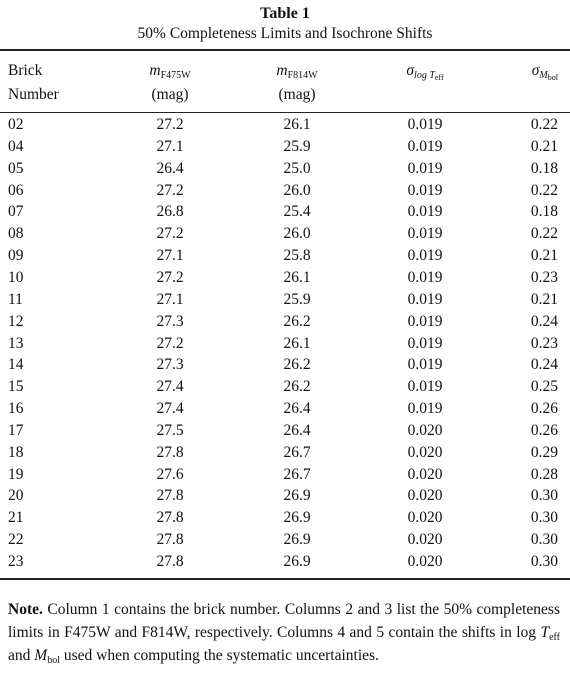  Describe the element at coordinates (285, 13) in the screenshot. I see `table-title: Table 1` at that location.